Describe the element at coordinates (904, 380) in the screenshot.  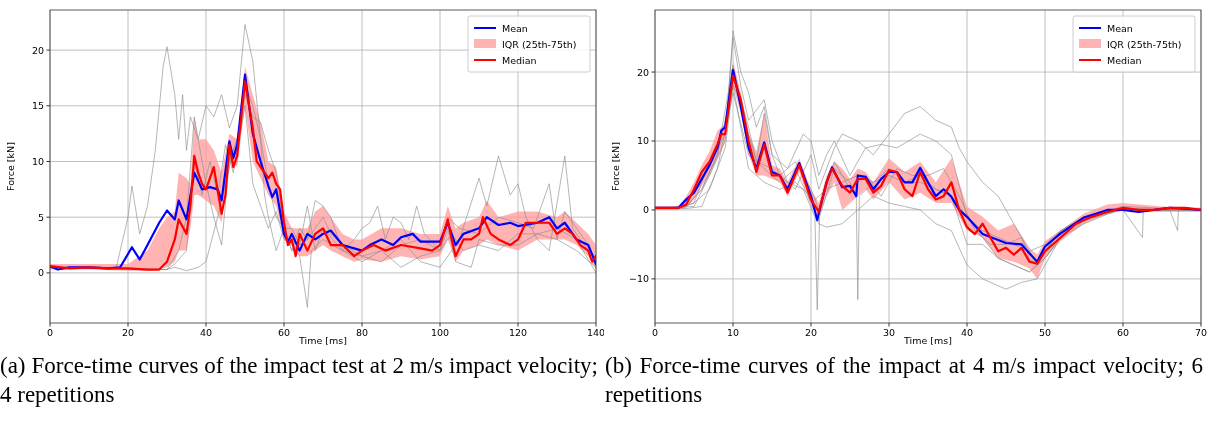
I see `text: (b) Force-time curves of the impact at 4 m/s impact velocity; 6 repetitions` at that location.